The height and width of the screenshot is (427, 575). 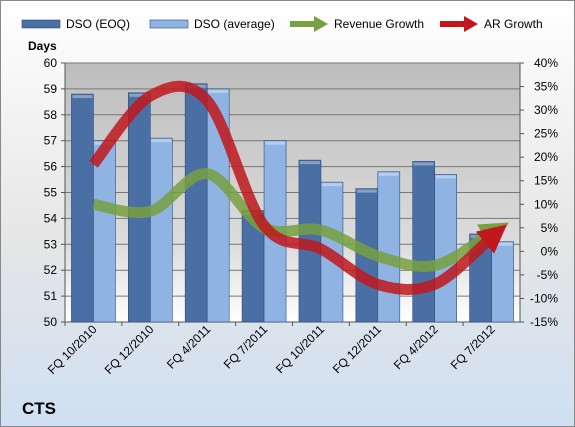 I want to click on y2-tick-label: 25%, so click(x=546, y=134).